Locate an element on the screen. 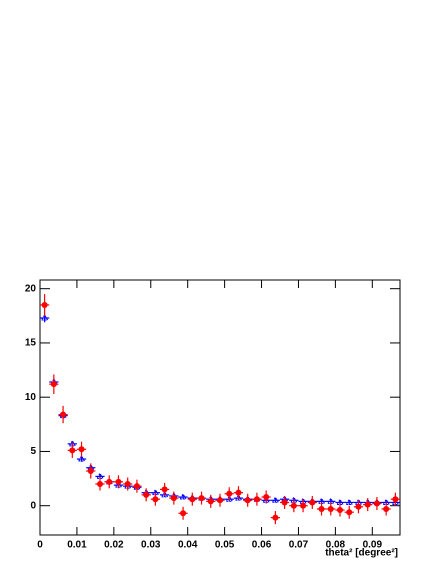 This screenshot has height=569, width=436. y-tick-label: 20 is located at coordinates (31, 288).